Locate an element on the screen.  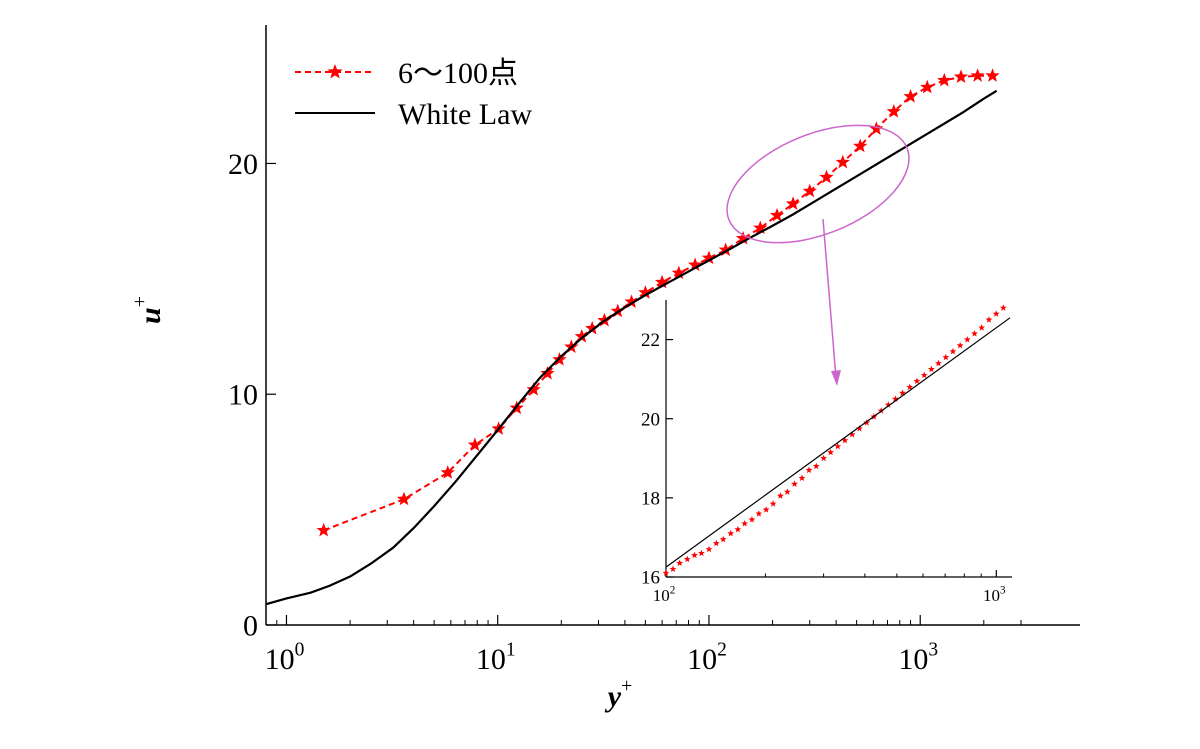
inset-axes: 16 18 20 22 10² 10³ is located at coordinates (826, 452).